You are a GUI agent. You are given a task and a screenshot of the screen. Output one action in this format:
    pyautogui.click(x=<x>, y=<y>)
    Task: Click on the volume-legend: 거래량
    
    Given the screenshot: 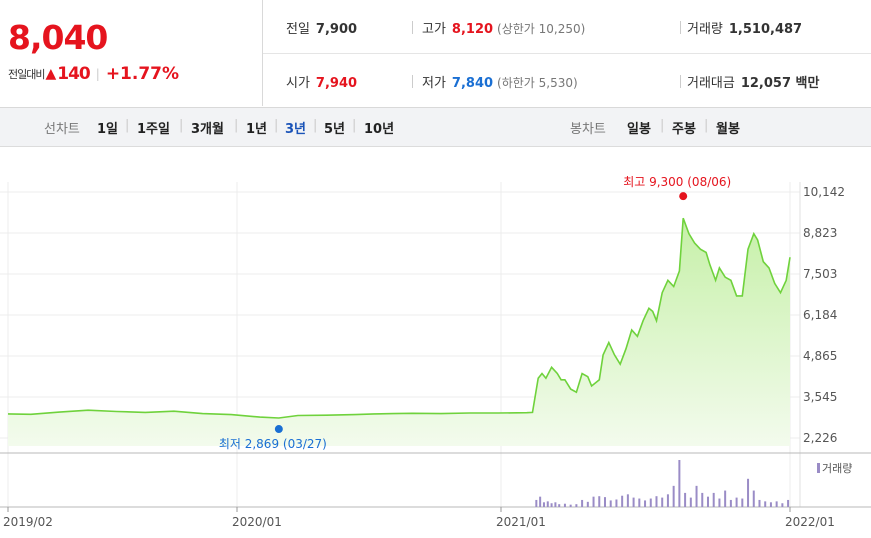 What is the action you would take?
    pyautogui.click(x=837, y=468)
    